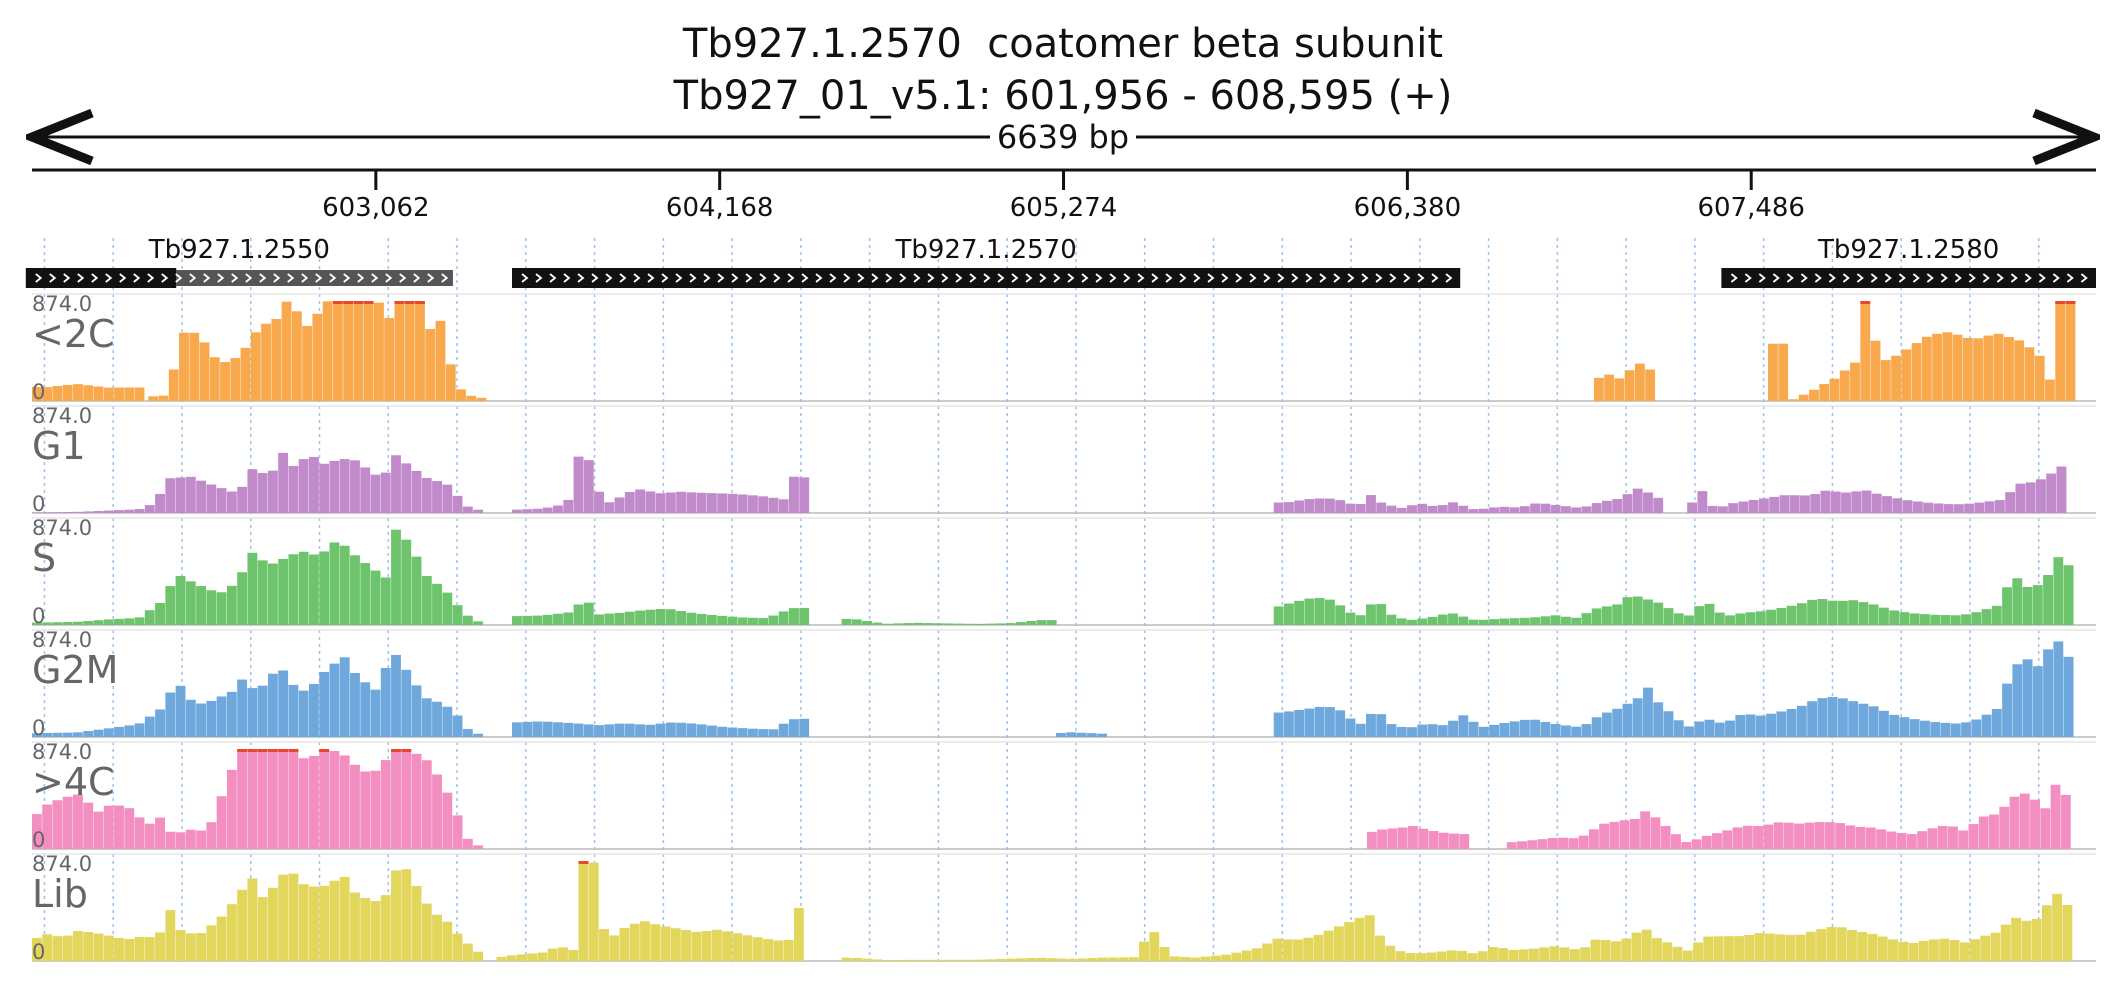 The image size is (2126, 1000). Describe the element at coordinates (1064, 348) in the screenshot. I see `coverage-track: 874.0 0 <2C` at that location.